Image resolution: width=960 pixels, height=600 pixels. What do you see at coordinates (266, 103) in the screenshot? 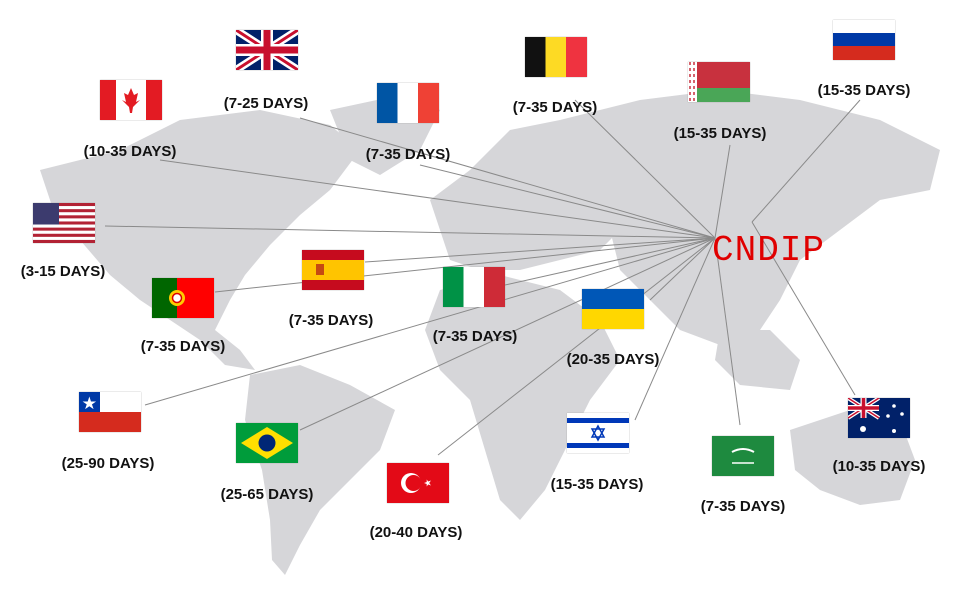
I see `delivery-time-label: (7-25 DAYS)` at bounding box center [266, 103].